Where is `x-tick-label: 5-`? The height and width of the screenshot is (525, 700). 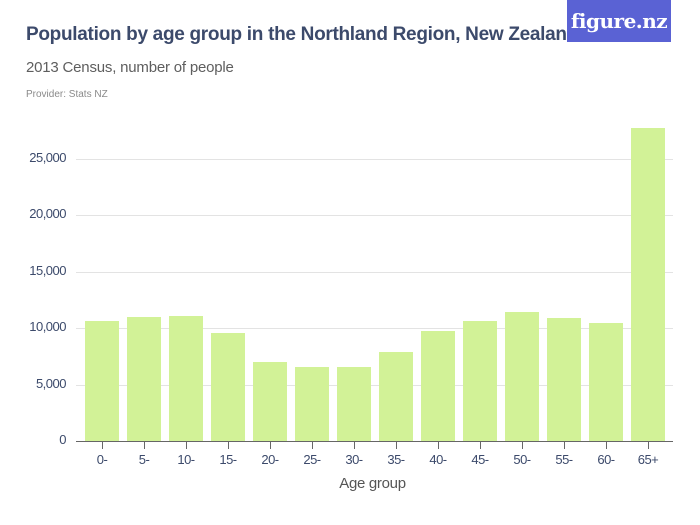 x-tick-label: 5- is located at coordinates (144, 459).